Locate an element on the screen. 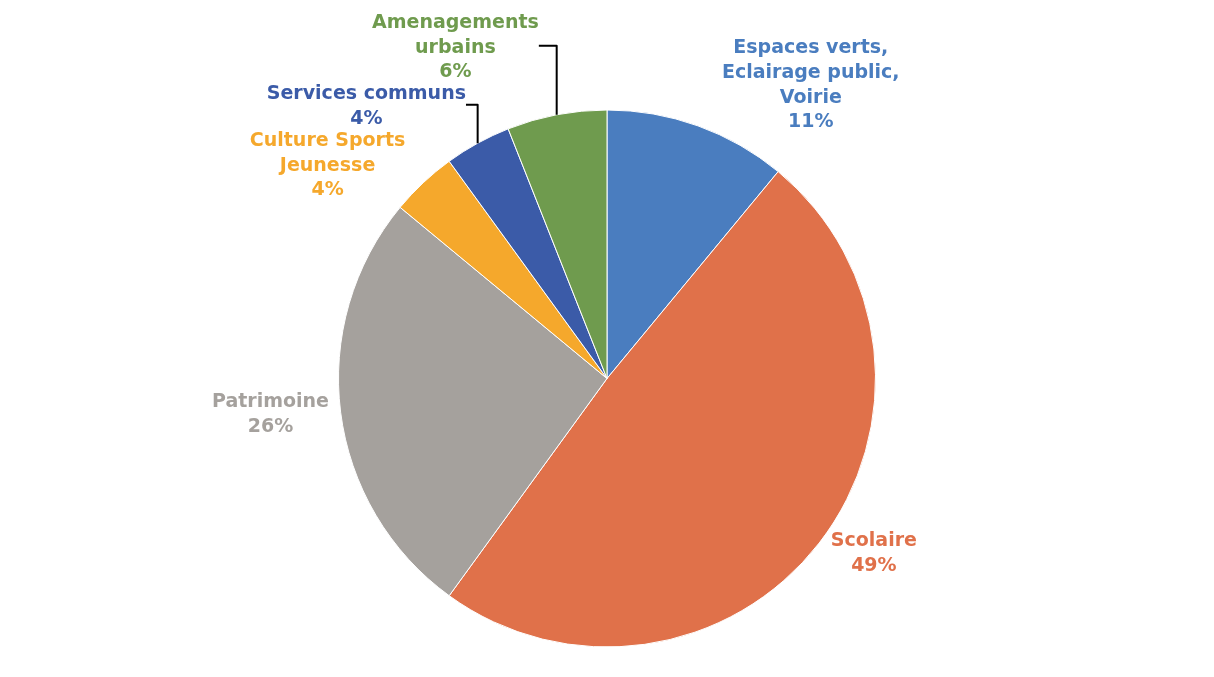 This screenshot has width=1214, height=677. slice-label: Patrimoine is located at coordinates (270, 400).